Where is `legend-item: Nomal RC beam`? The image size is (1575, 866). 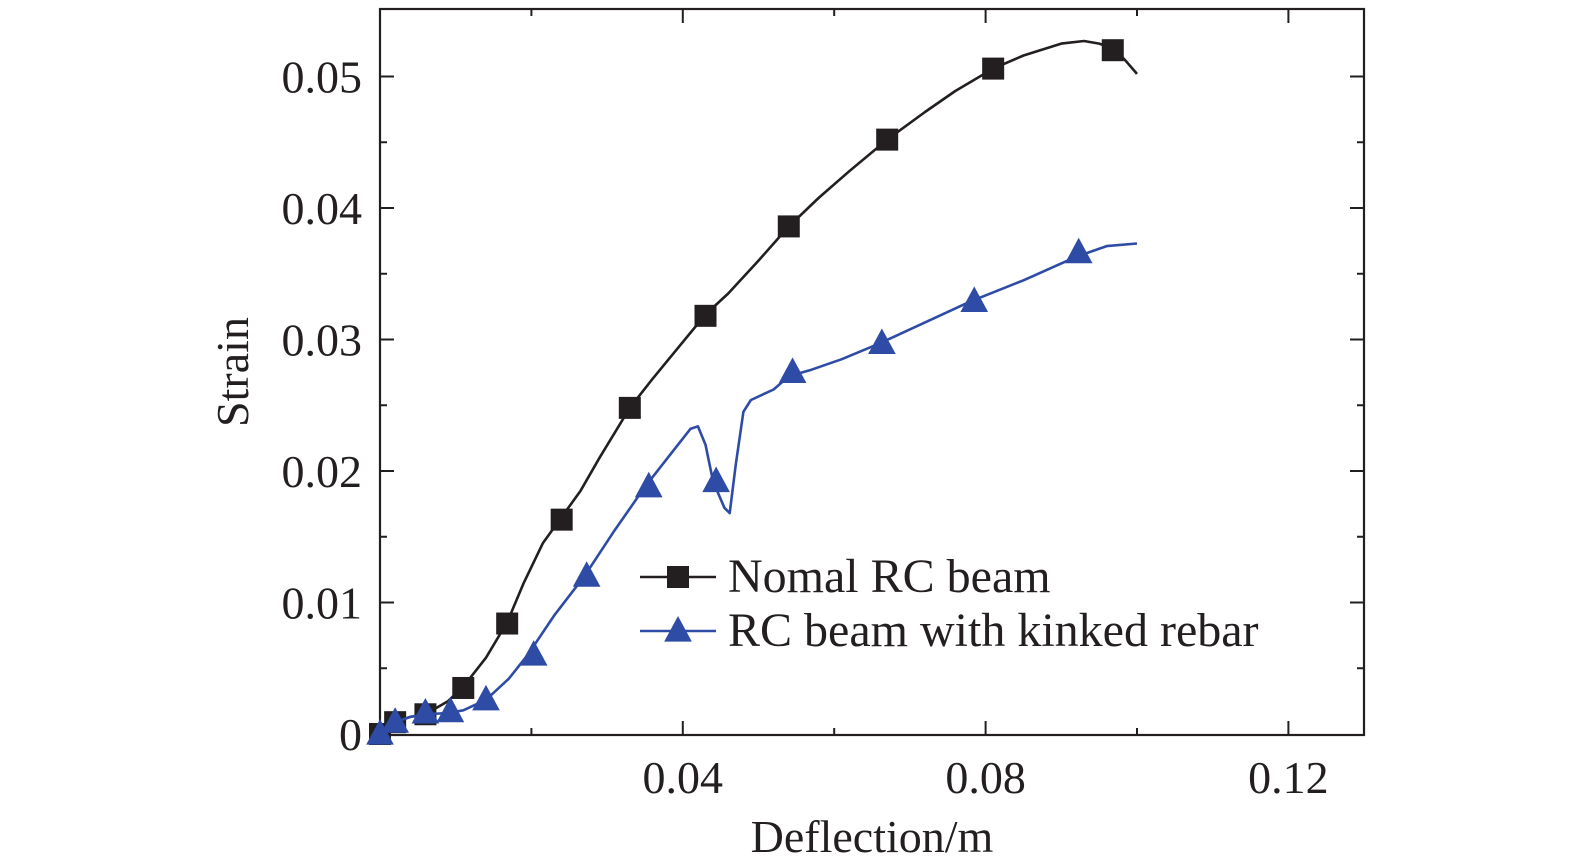 legend-item: Nomal RC beam is located at coordinates (845, 576).